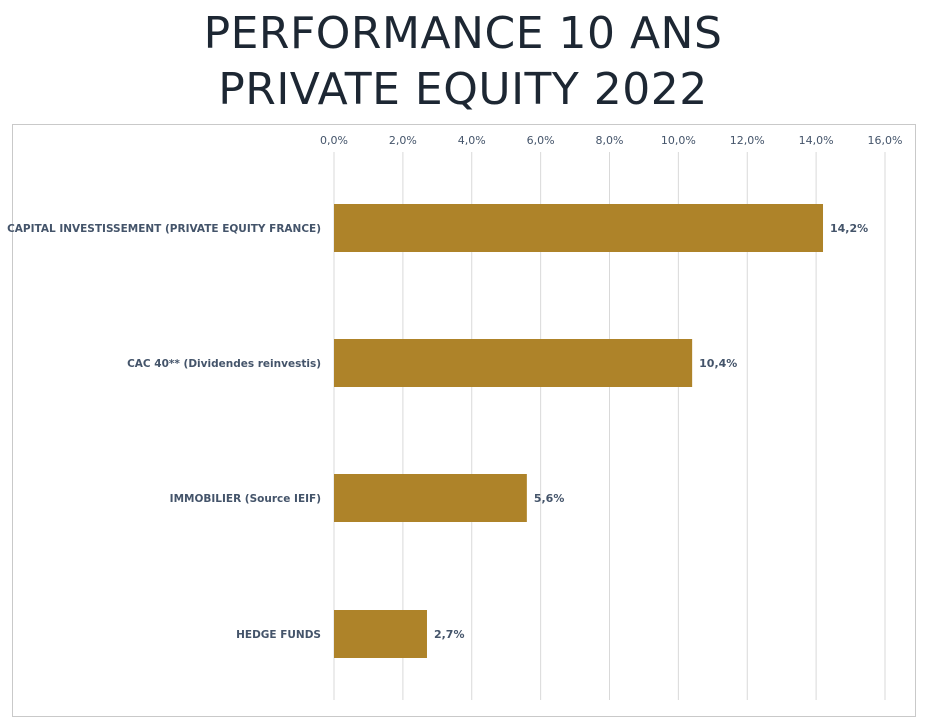 This screenshot has width=926, height=725. What do you see at coordinates (334, 140) in the screenshot?
I see `x-tick-label: 0,0%` at bounding box center [334, 140].